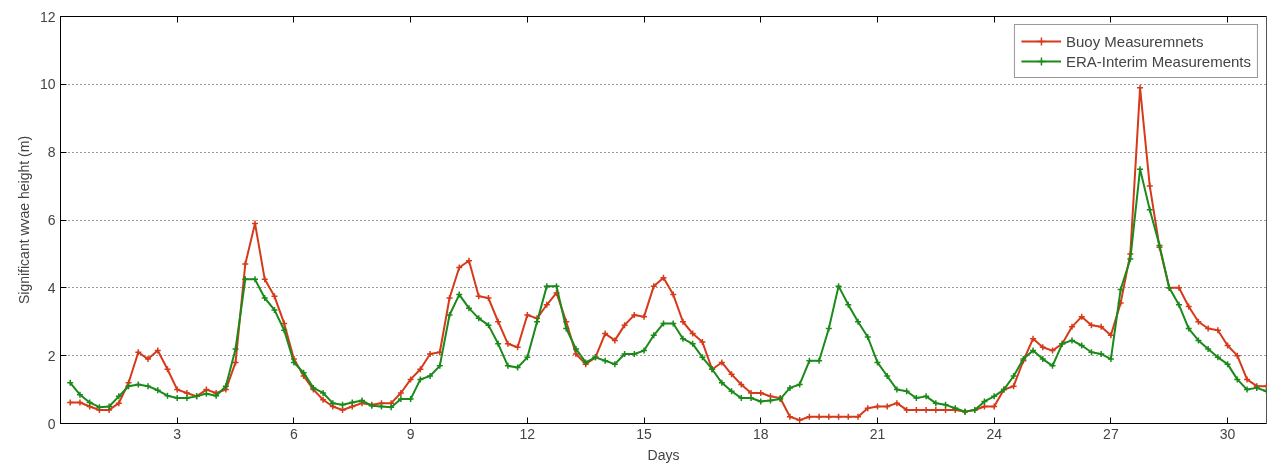 This screenshot has height=465, width=1270. Describe the element at coordinates (994, 433) in the screenshot. I see `x-tick-label: 24` at that location.